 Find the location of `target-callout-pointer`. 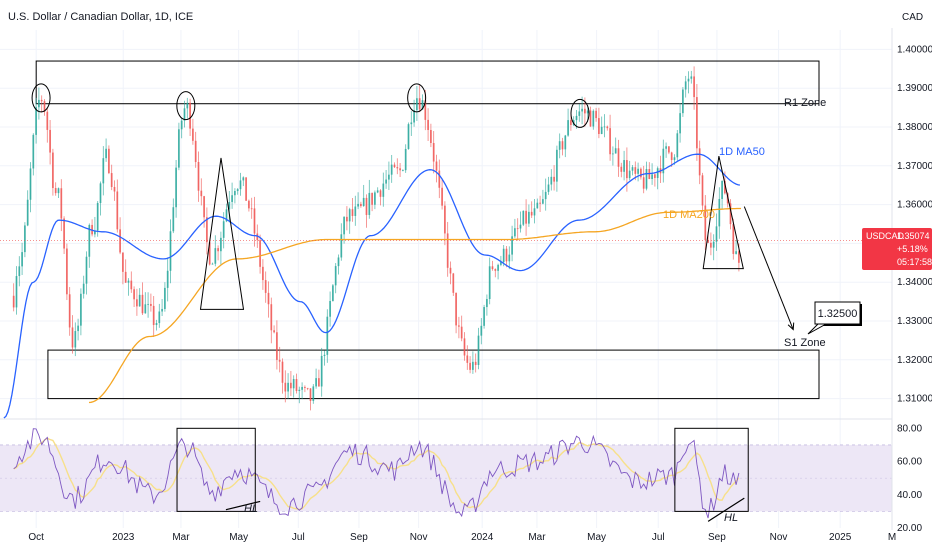

target-callout-pointer is located at coordinates (817, 329).